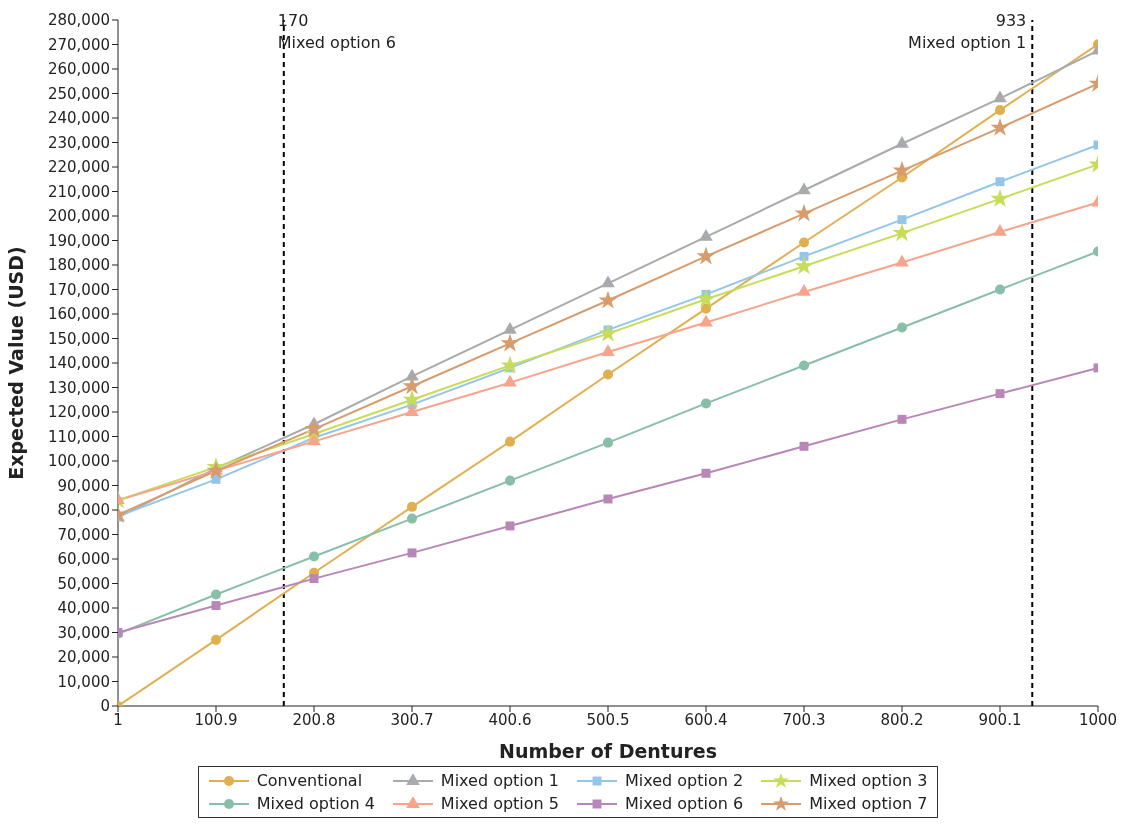 The image size is (1128, 836). Describe the element at coordinates (78, 216) in the screenshot. I see `y-tick-label: 200,000` at that location.